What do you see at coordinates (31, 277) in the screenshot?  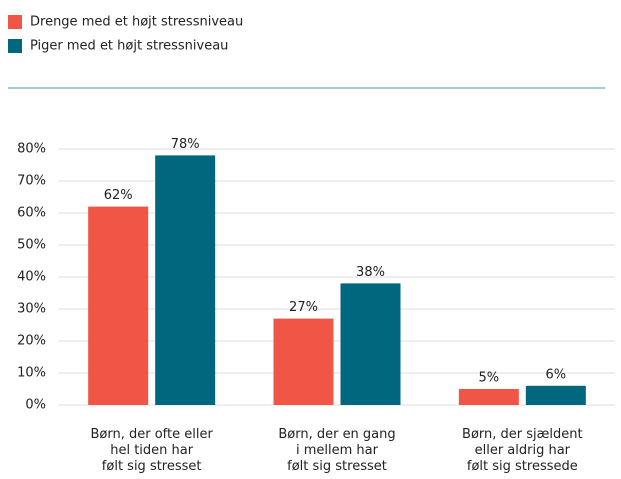 I see `y-tick-label: 40%` at bounding box center [31, 277].